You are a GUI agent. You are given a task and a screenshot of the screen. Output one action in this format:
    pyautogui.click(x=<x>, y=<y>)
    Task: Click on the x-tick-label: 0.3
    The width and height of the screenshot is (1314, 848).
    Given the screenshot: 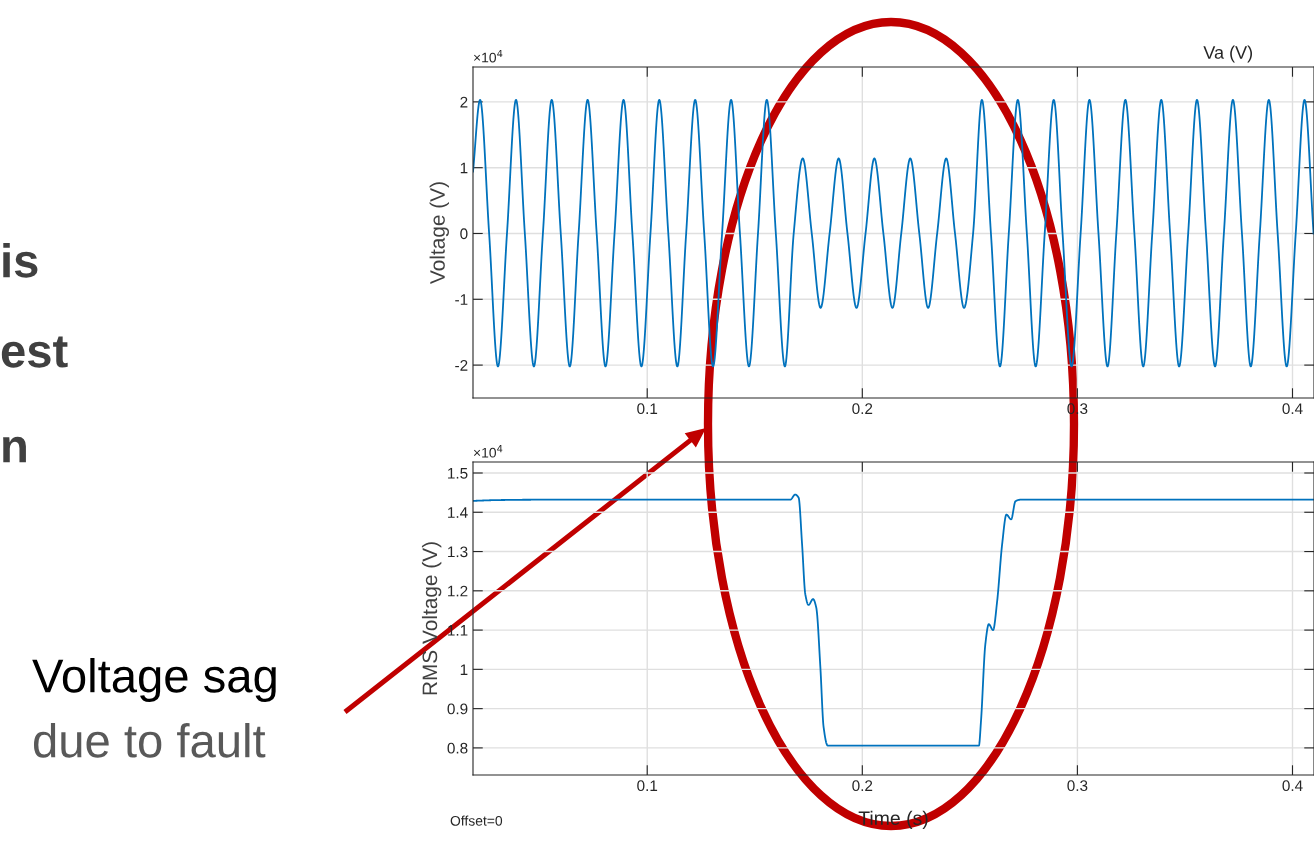 What is the action you would take?
    pyautogui.click(x=1077, y=786)
    